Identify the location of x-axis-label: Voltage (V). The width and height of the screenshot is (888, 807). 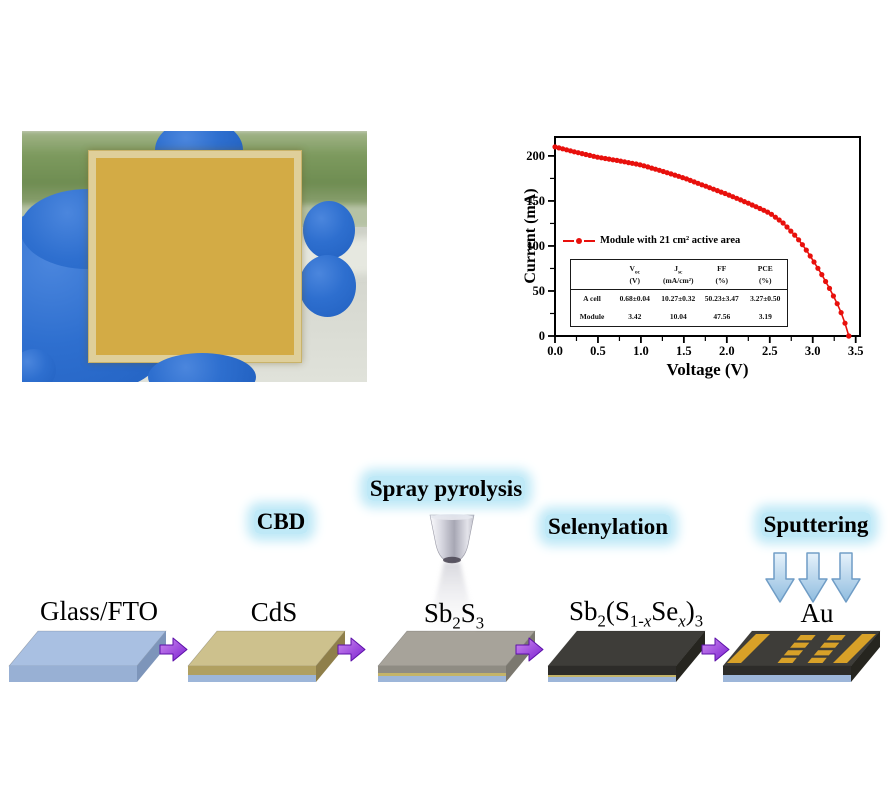
(707, 369).